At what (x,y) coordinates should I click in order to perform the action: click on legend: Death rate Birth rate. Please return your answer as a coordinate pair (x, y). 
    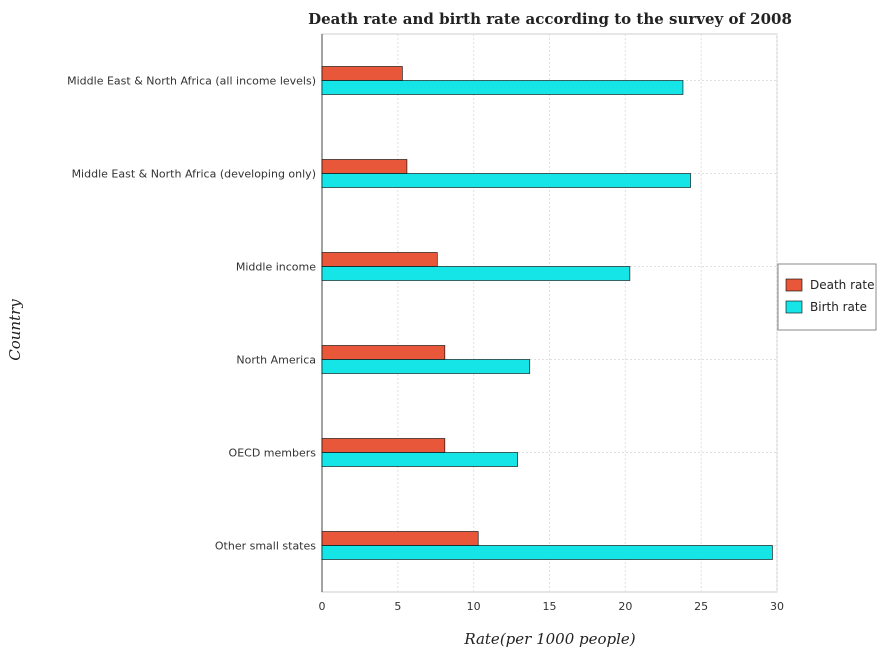
    Looking at the image, I should click on (827, 297).